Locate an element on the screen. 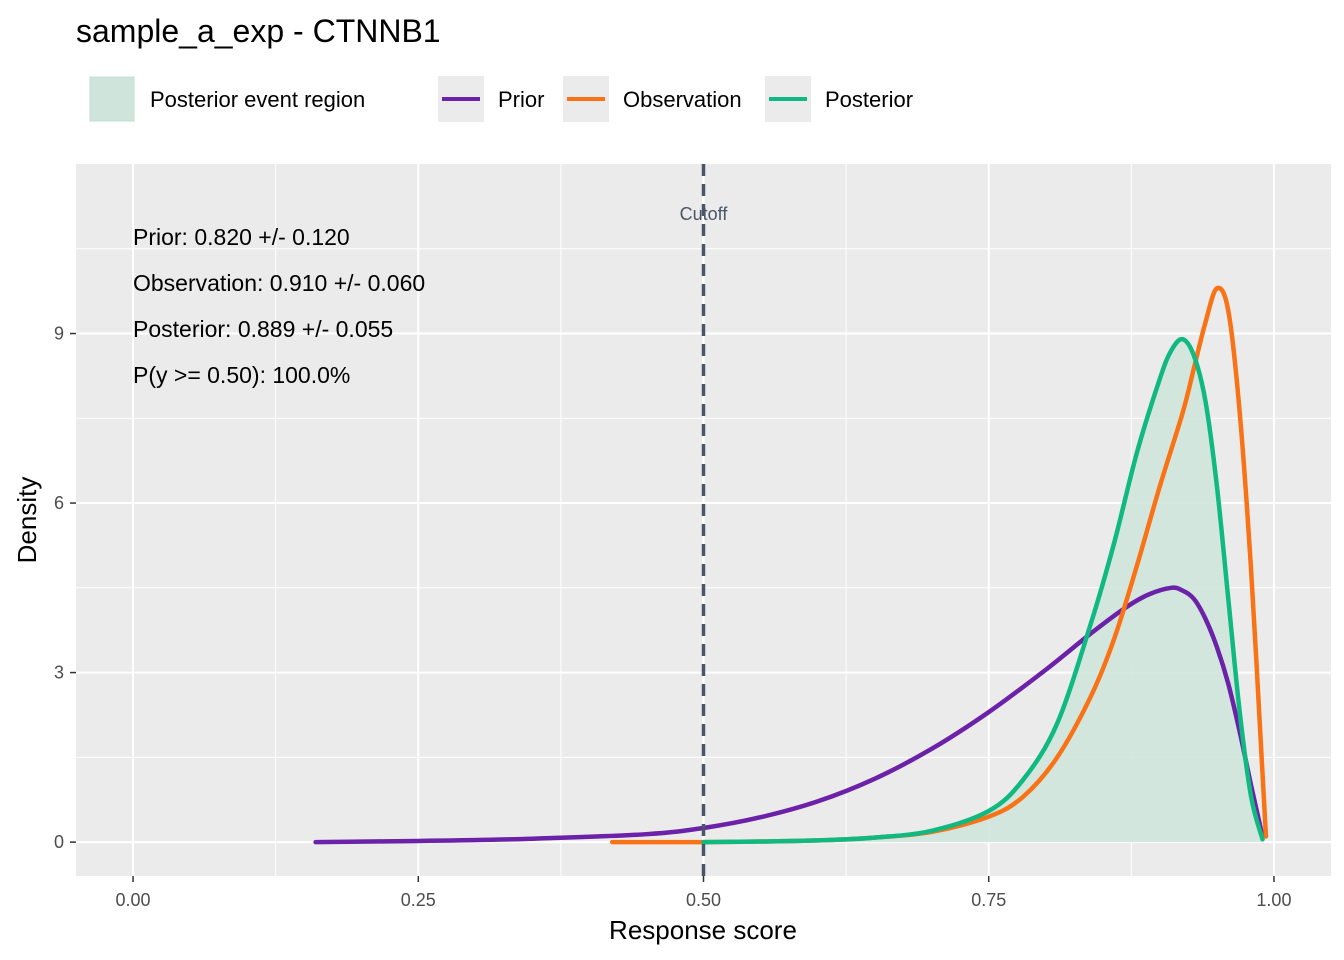  y-tick-label: 0 is located at coordinates (59, 842).